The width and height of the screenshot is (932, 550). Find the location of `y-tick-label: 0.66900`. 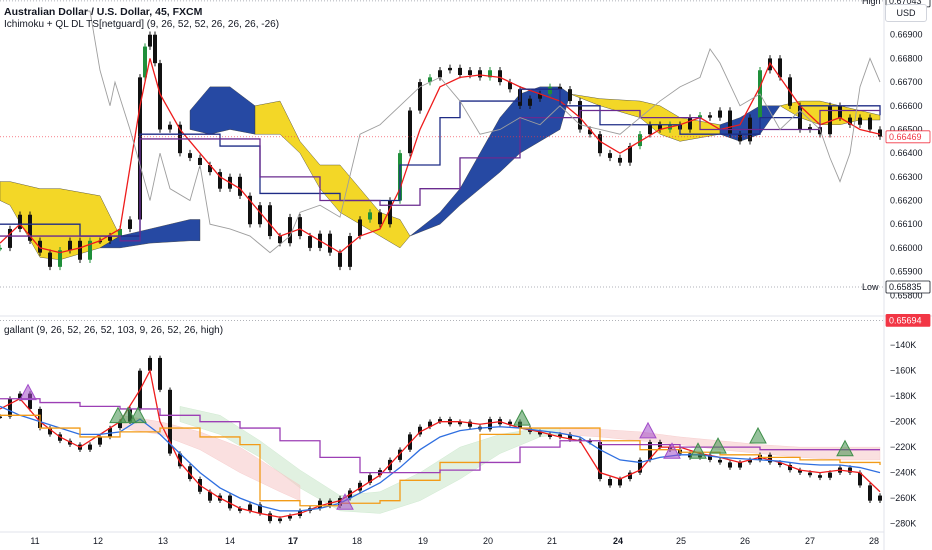

y-tick-label: 0.66900 is located at coordinates (906, 35).